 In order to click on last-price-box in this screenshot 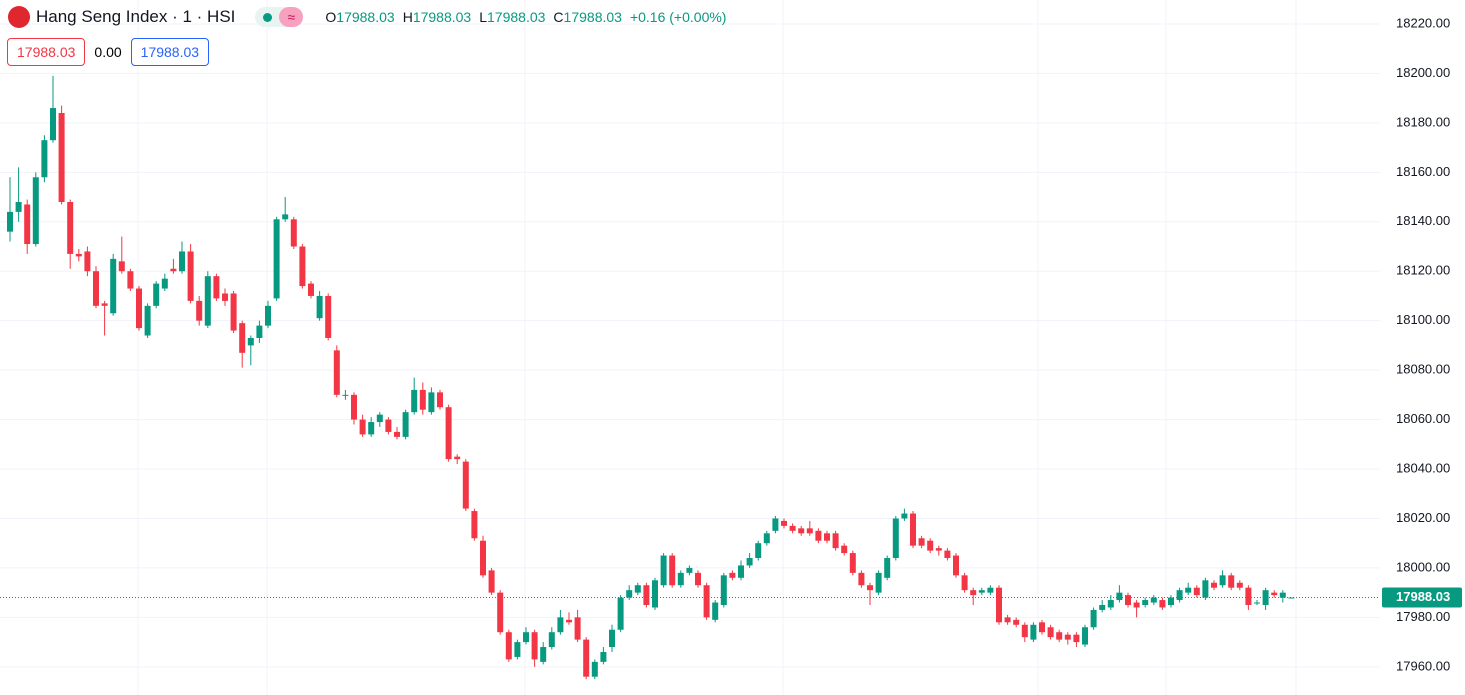, I will do `click(1422, 597)`.